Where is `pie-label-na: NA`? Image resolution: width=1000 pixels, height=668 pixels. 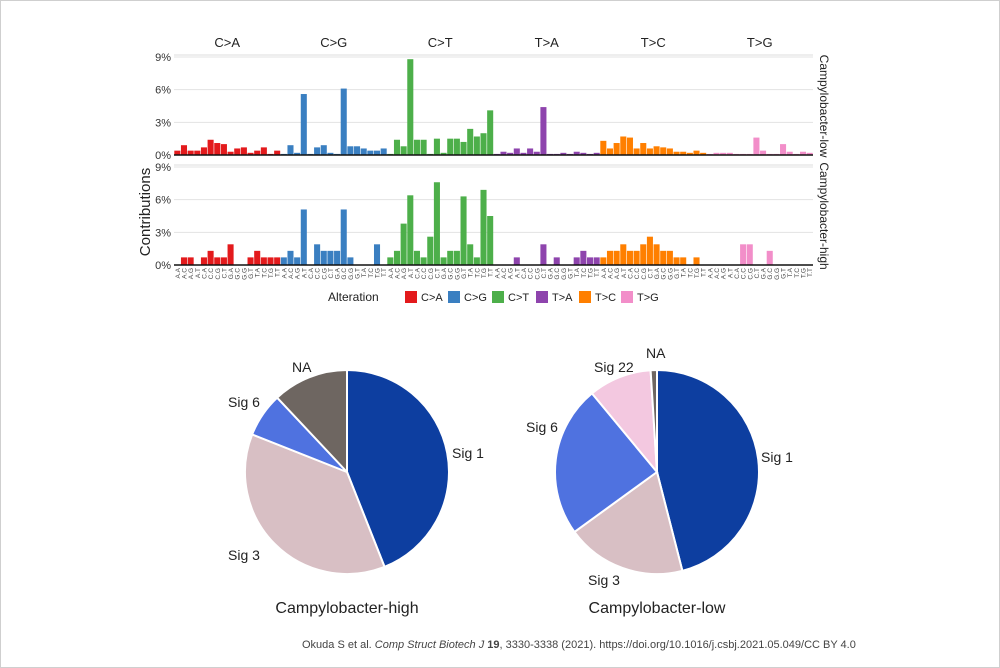 pie-label-na: NA is located at coordinates (656, 353).